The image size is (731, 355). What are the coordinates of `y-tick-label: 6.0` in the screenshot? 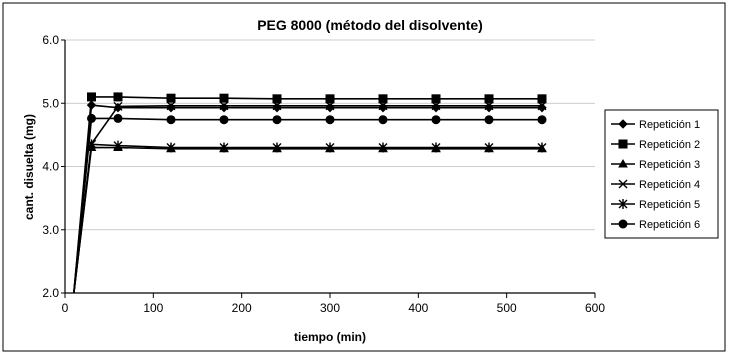 It's located at (50, 40).